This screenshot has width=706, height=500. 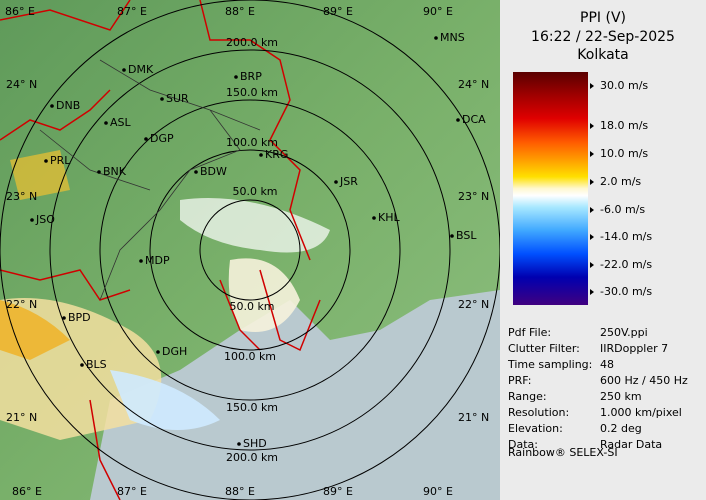 I want to click on info-value: 48, so click(x=607, y=364).